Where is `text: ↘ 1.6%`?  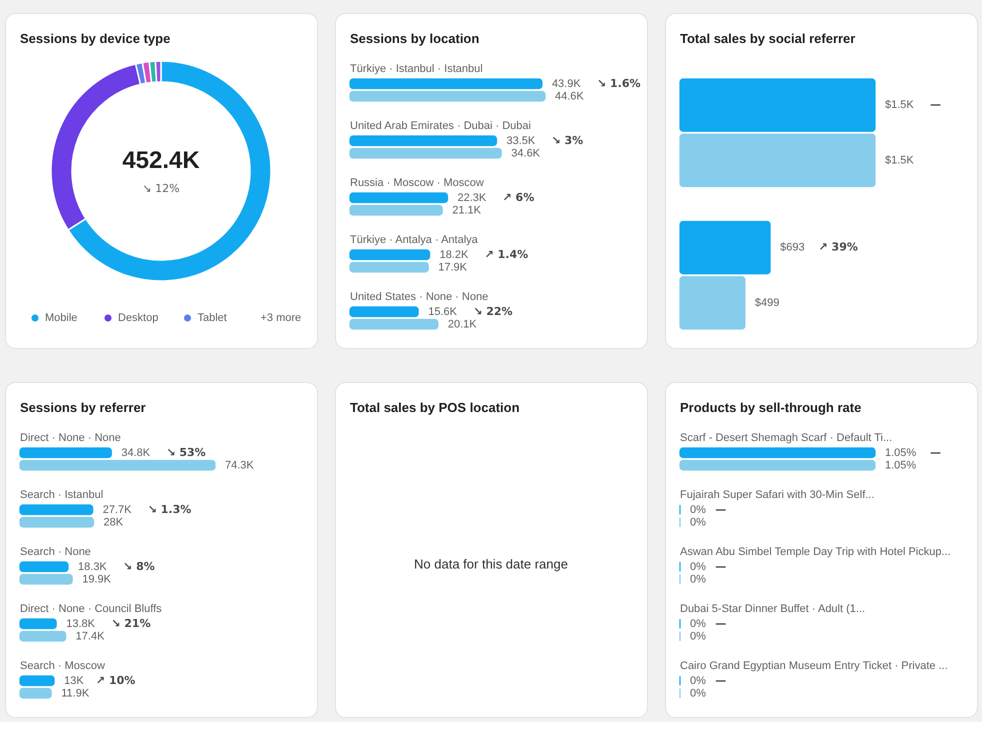 text: ↘ 1.6% is located at coordinates (618, 83).